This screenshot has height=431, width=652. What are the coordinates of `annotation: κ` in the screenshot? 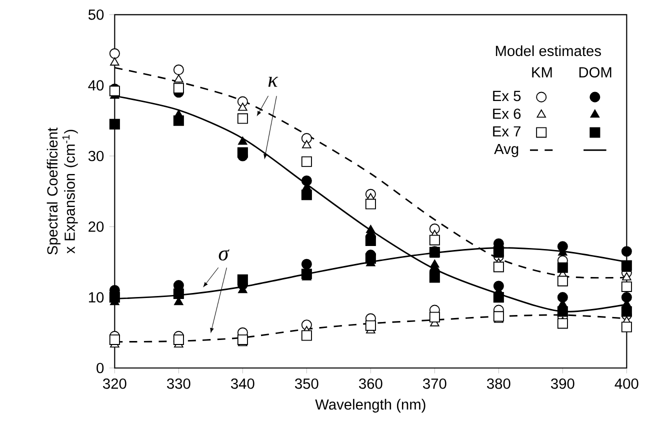 It's located at (273, 82).